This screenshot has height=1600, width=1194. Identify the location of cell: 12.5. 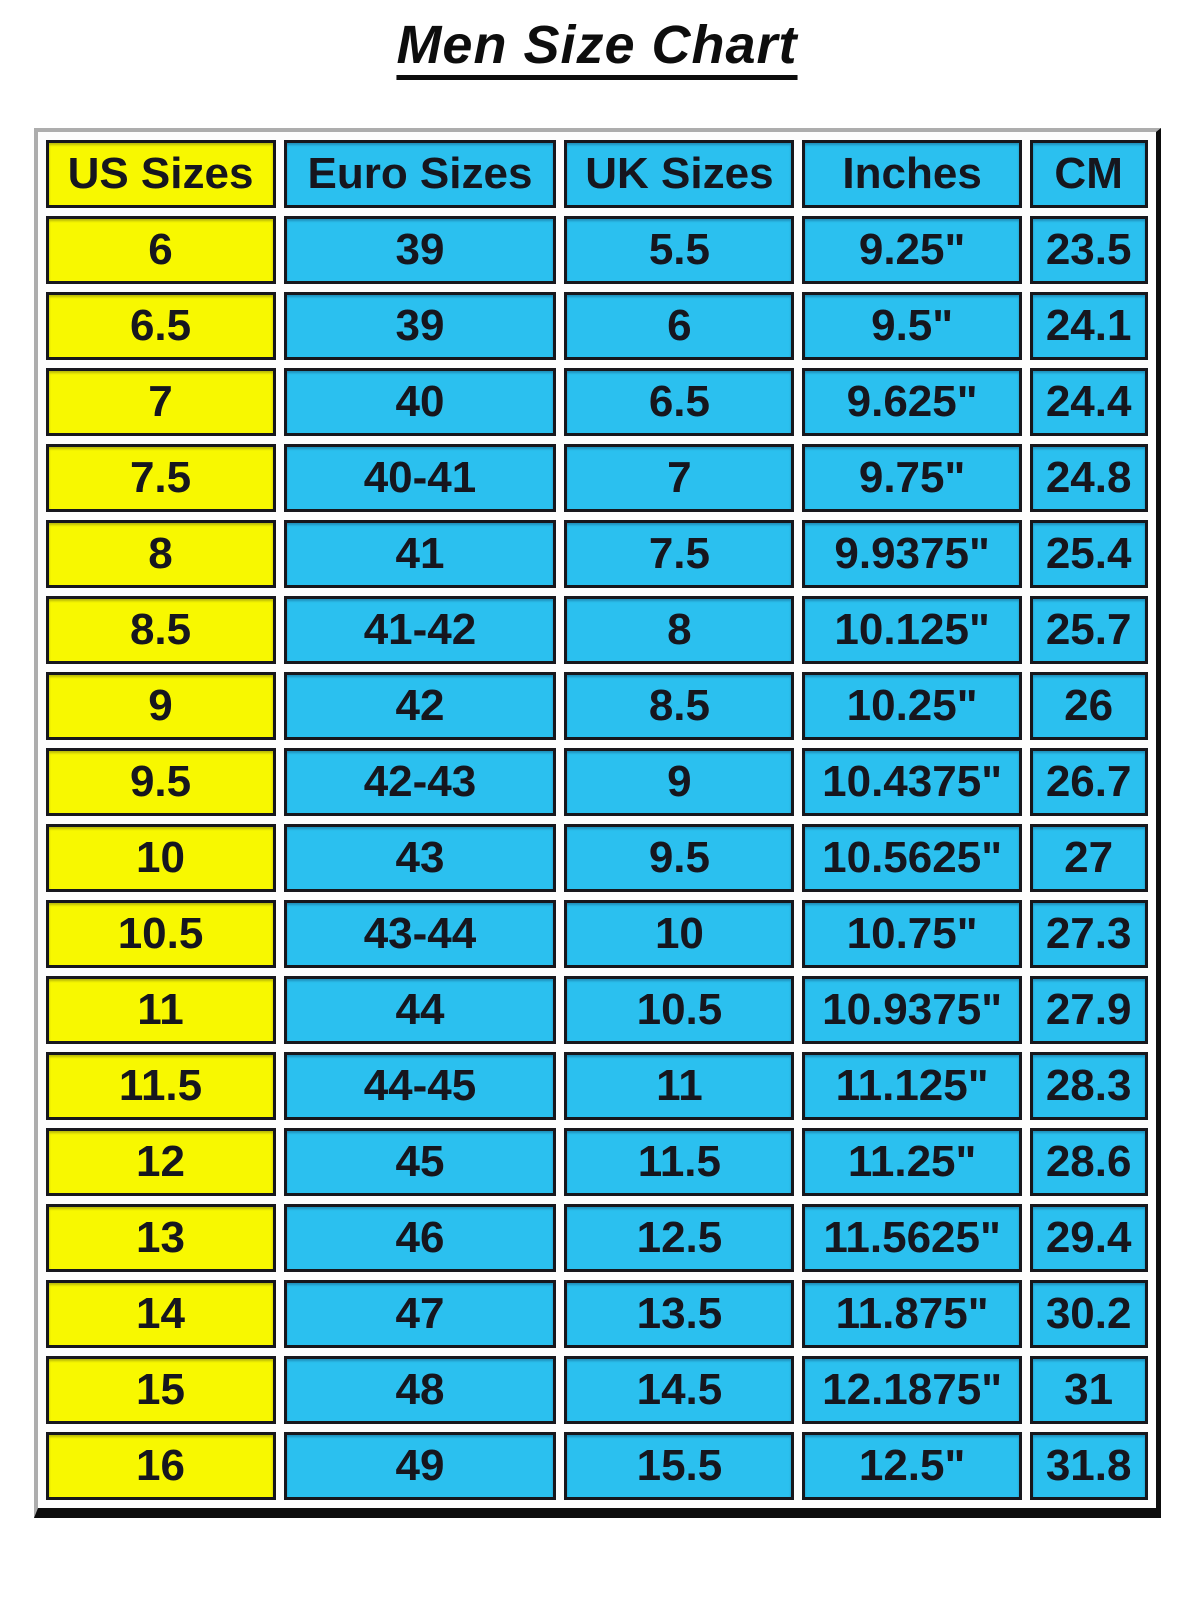
(679, 1238).